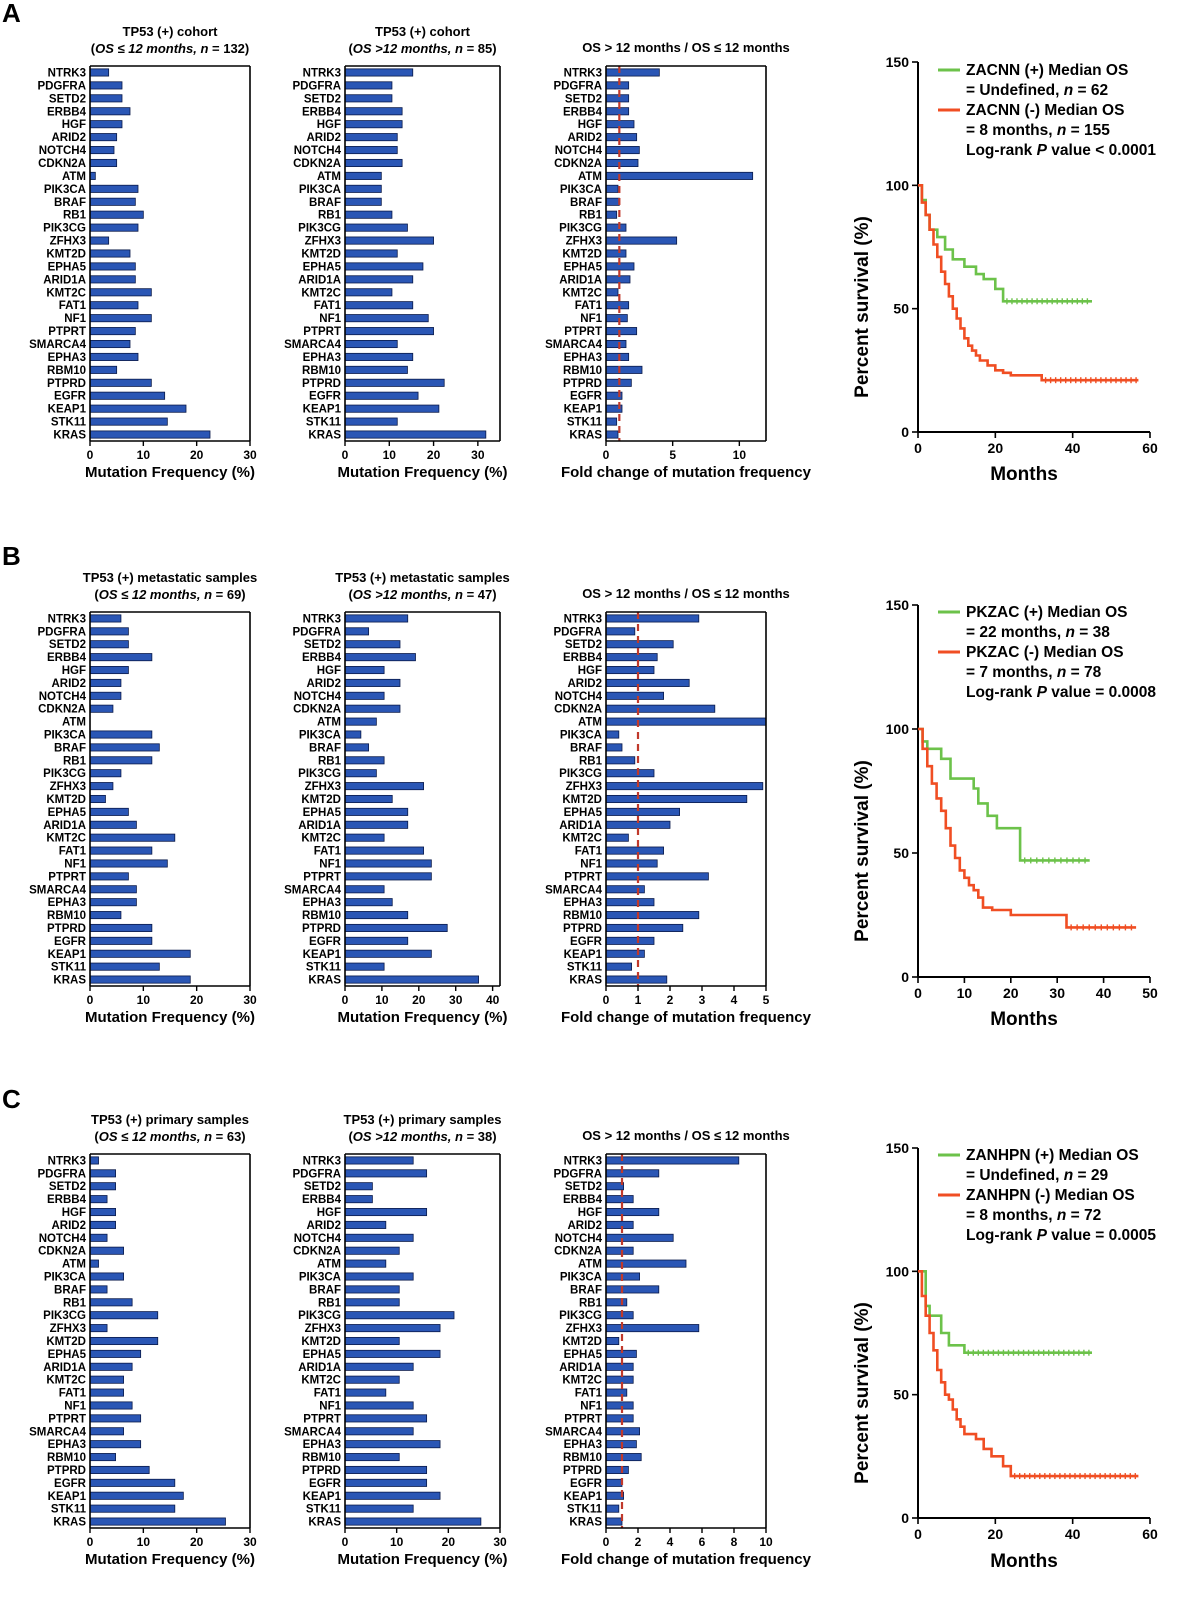 The image size is (1182, 1623). What do you see at coordinates (586, 203) in the screenshot?
I see `gene-label: BRAF` at bounding box center [586, 203].